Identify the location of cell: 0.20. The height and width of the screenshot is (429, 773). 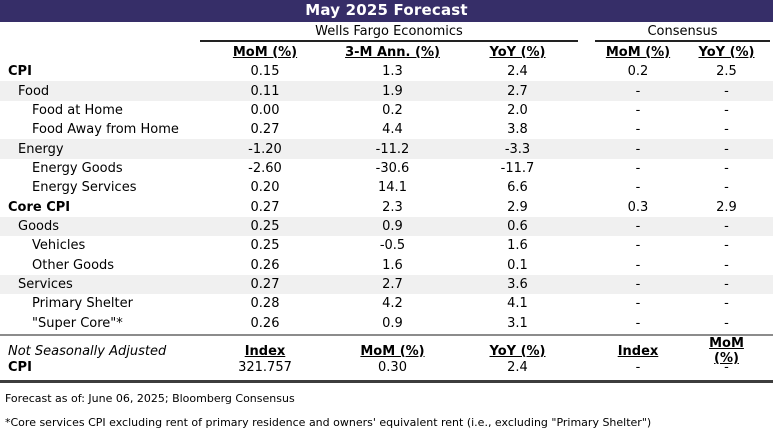
(265, 188).